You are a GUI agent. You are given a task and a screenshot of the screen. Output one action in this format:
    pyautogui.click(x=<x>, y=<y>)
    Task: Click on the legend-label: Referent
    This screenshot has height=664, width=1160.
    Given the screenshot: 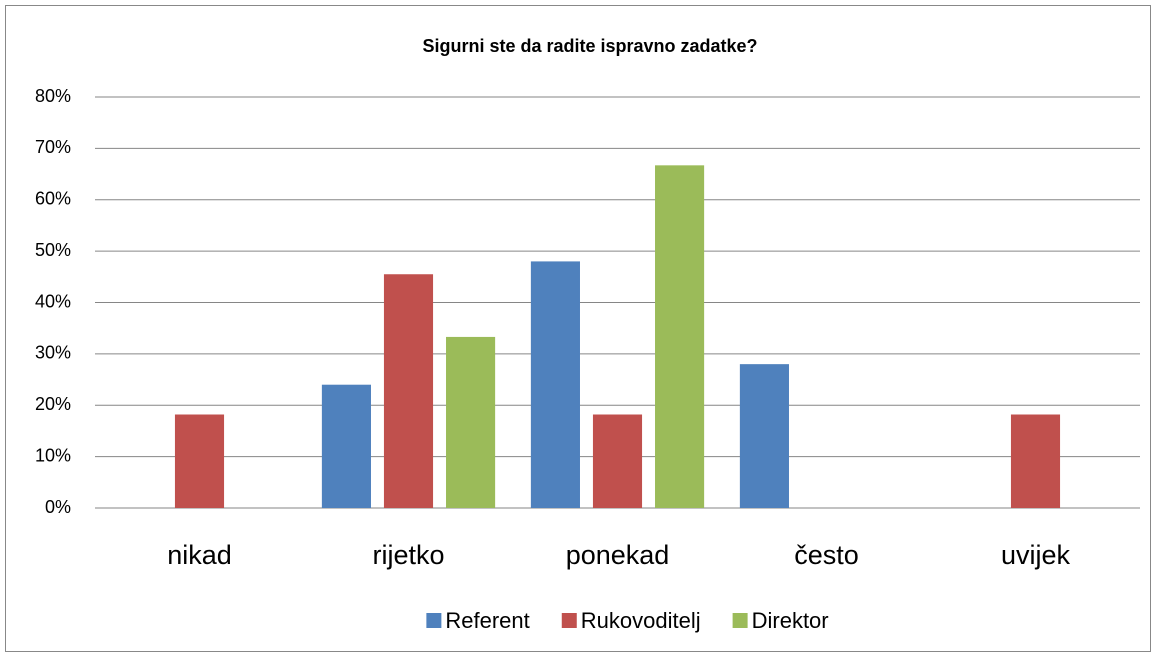 What is the action you would take?
    pyautogui.click(x=487, y=620)
    